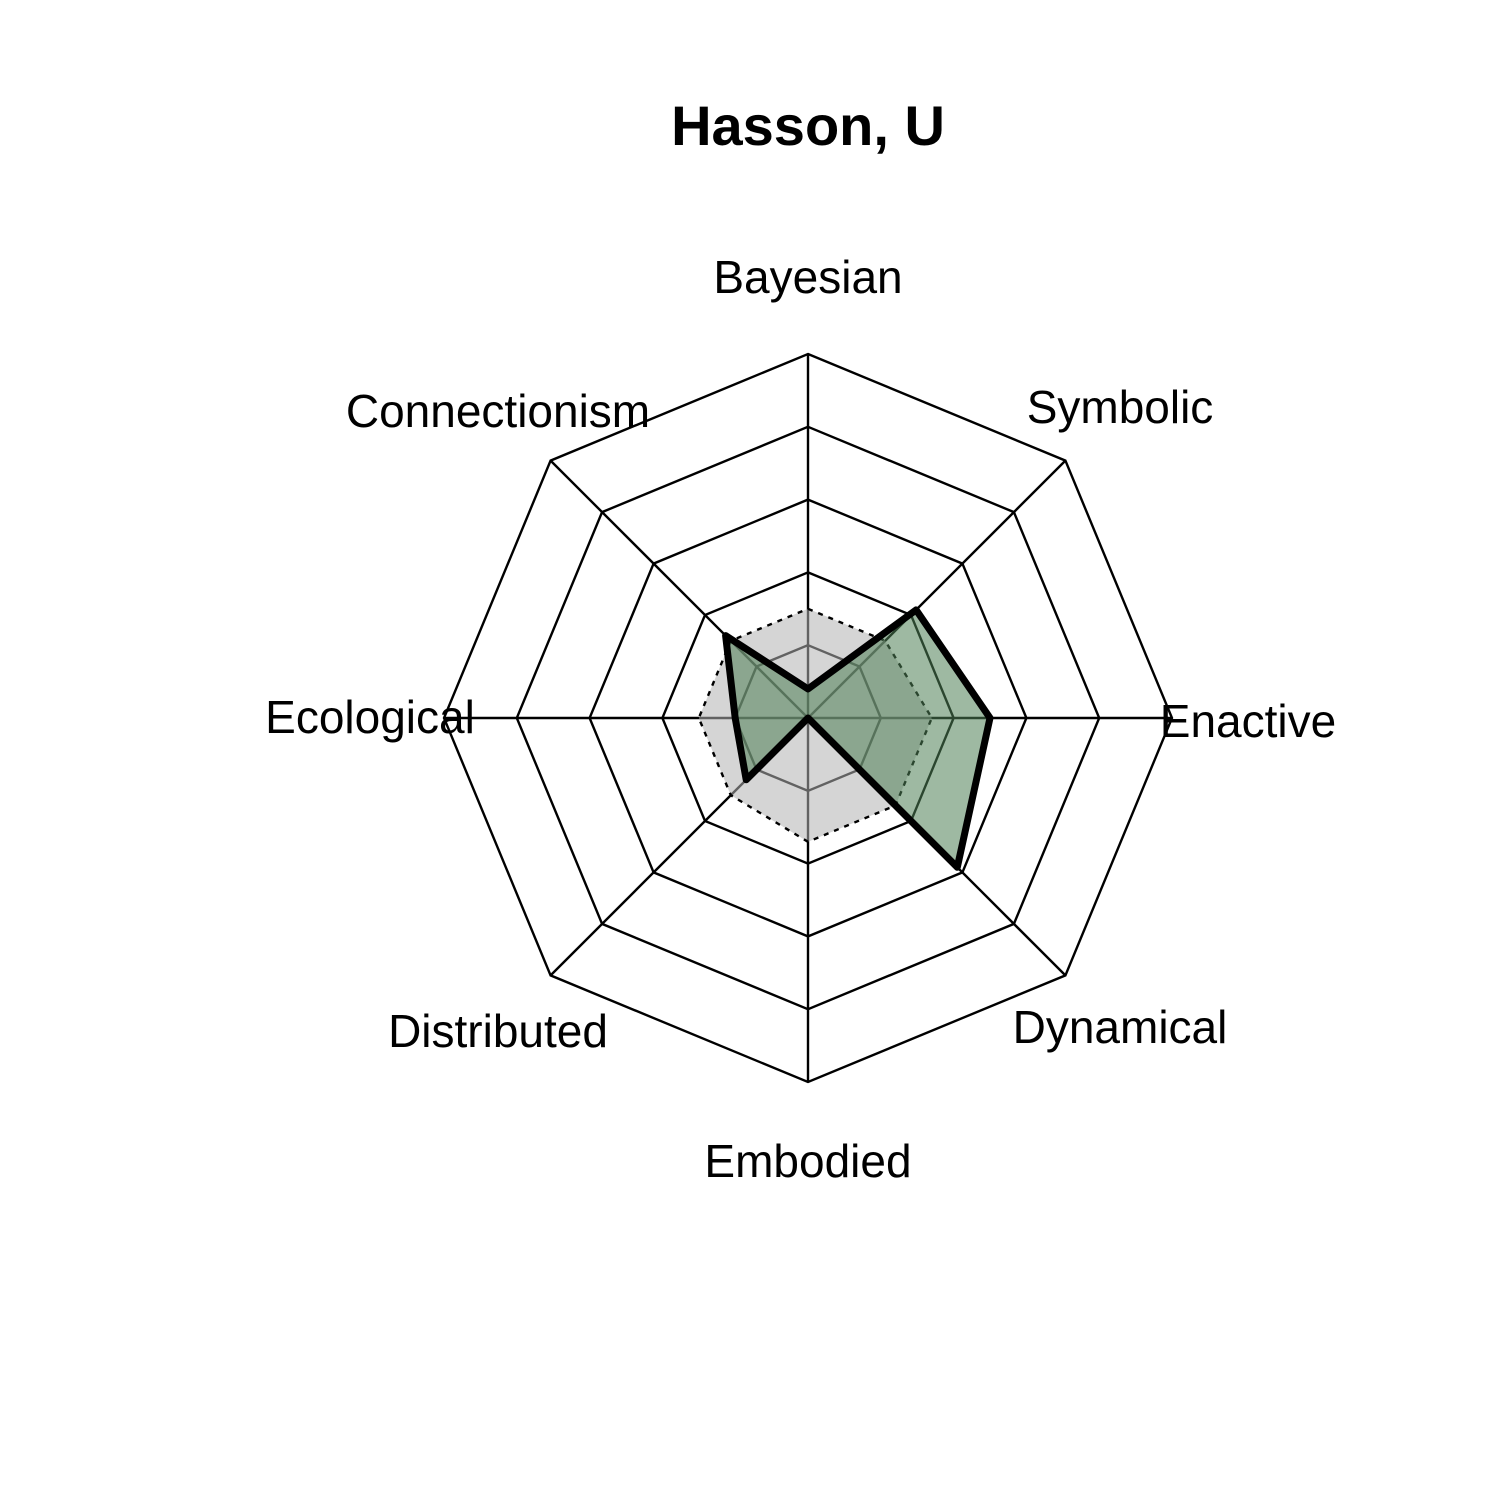 The height and width of the screenshot is (1500, 1500). Describe the element at coordinates (498, 411) in the screenshot. I see `axis-label-connectionism: Connectionism` at that location.